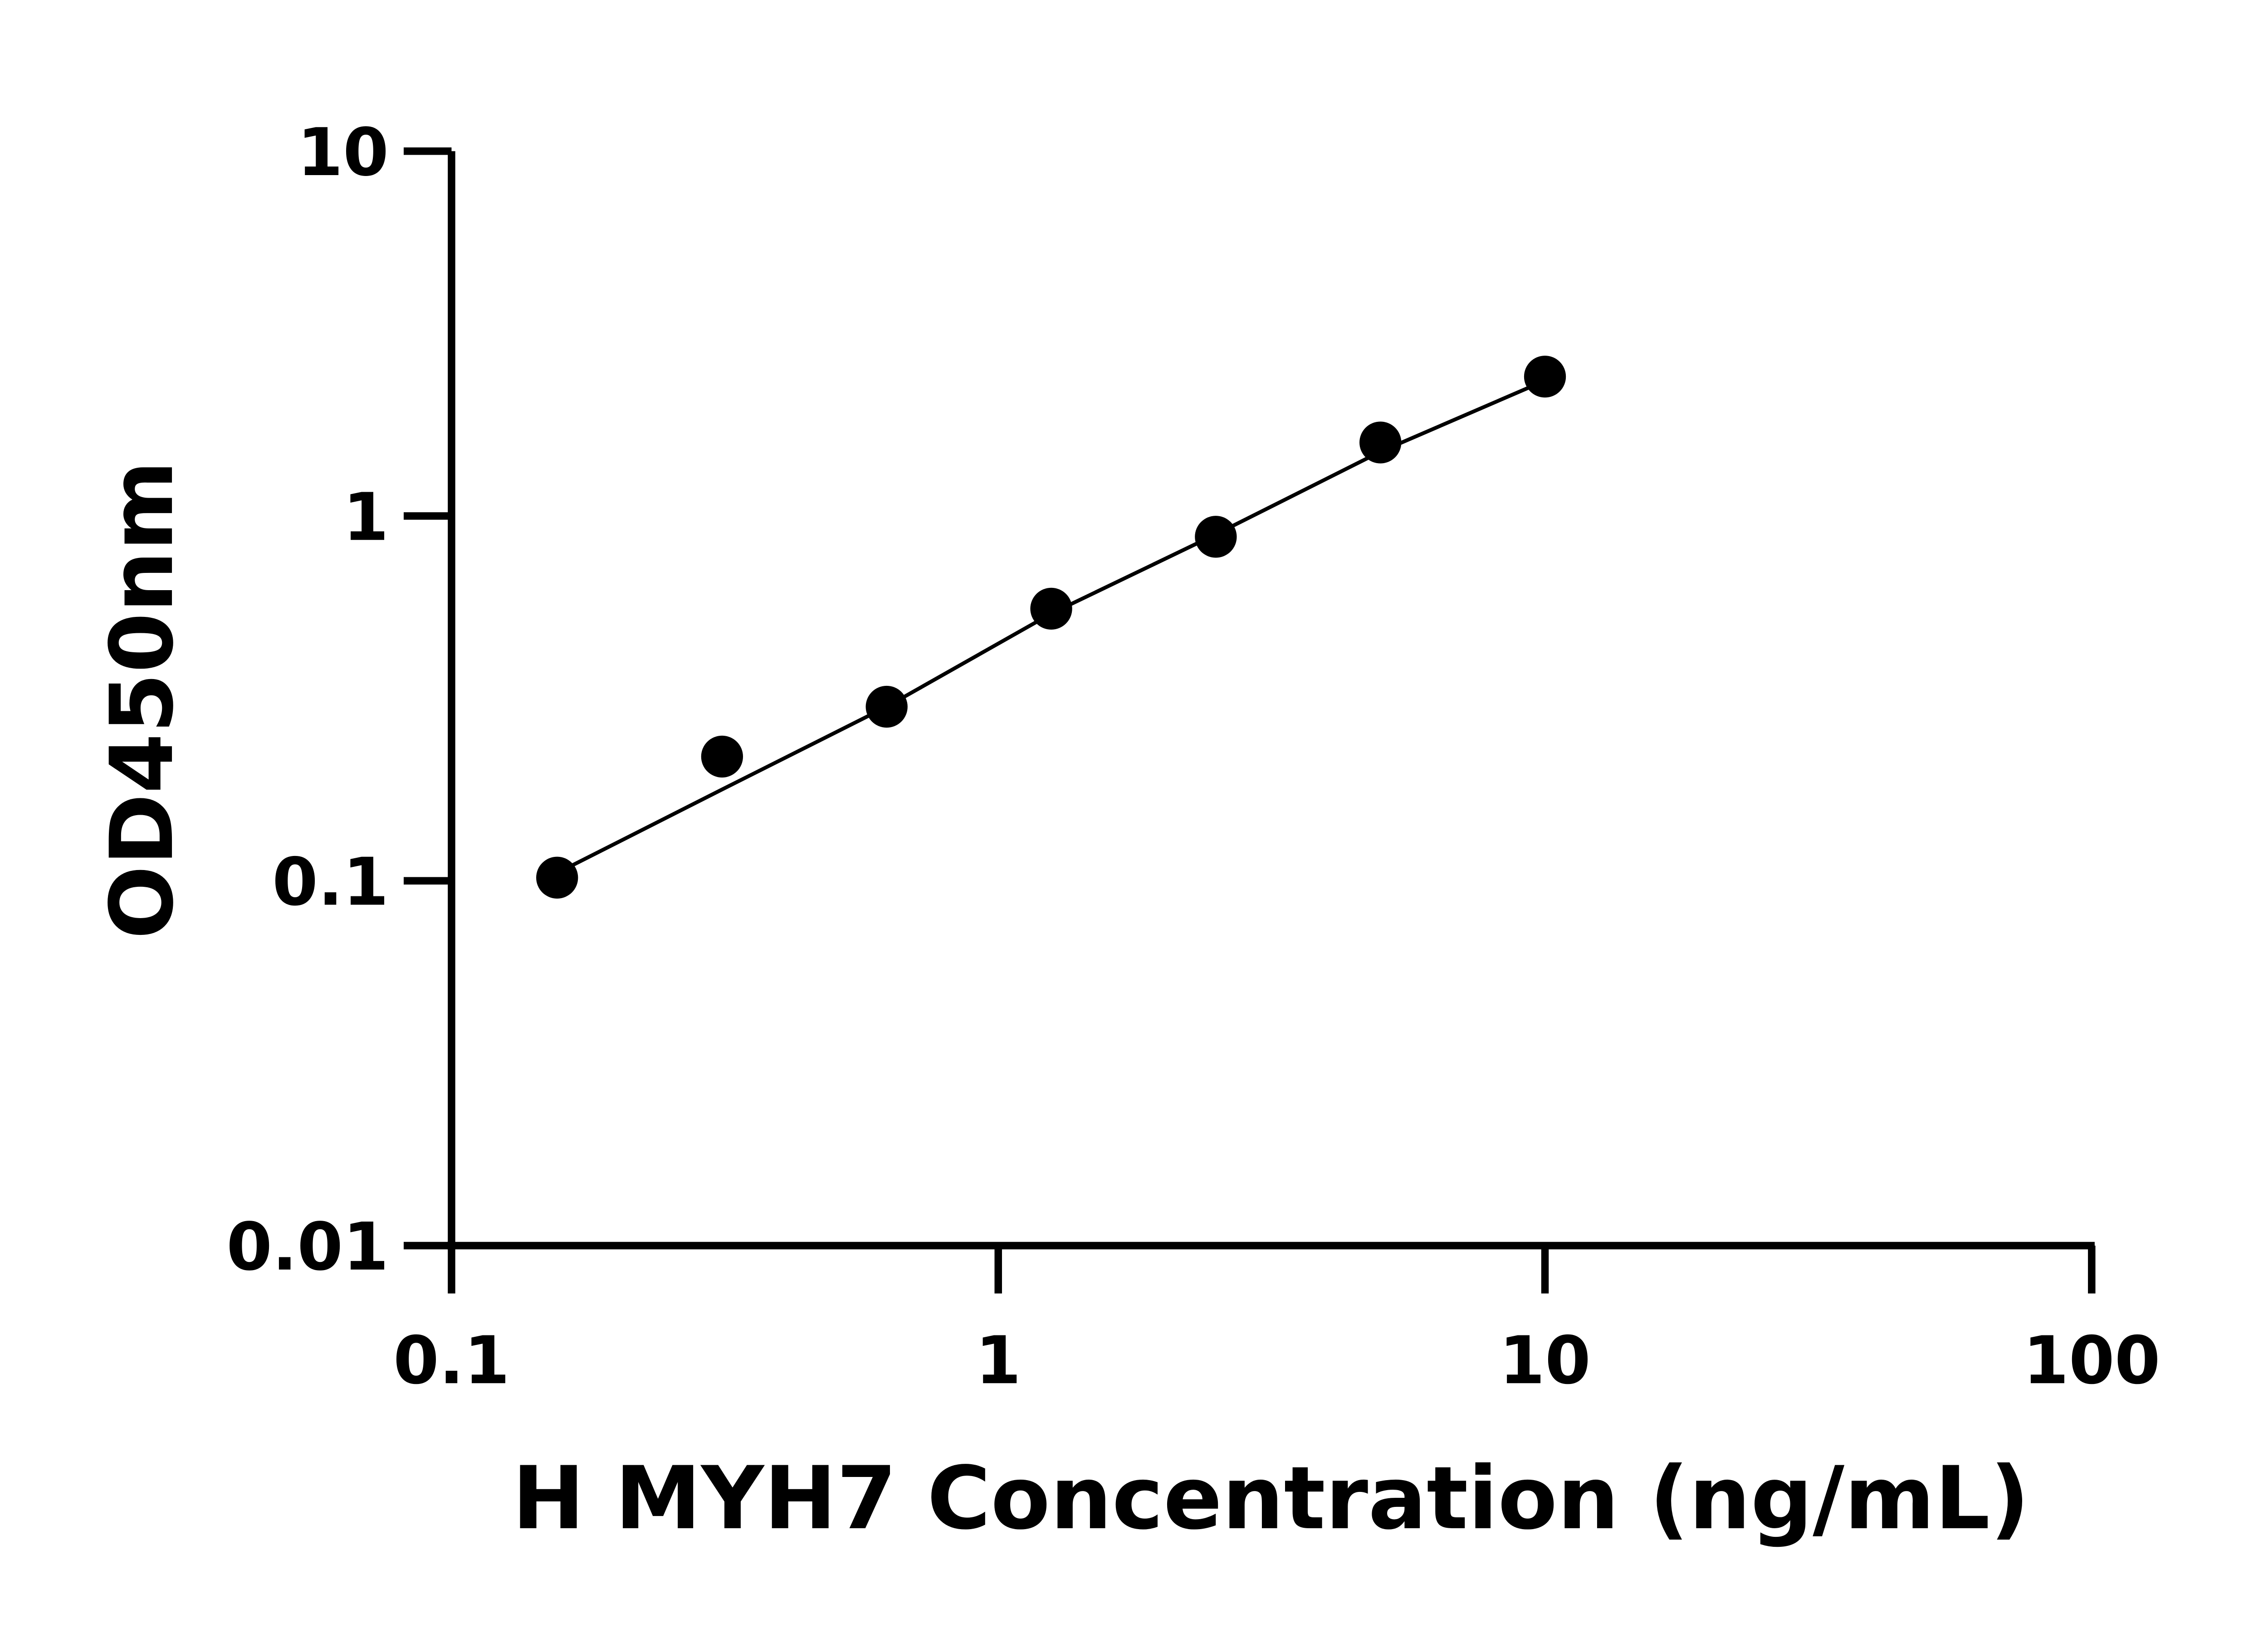  What do you see at coordinates (366, 517) in the screenshot?
I see `y-tick-label: 1` at bounding box center [366, 517].